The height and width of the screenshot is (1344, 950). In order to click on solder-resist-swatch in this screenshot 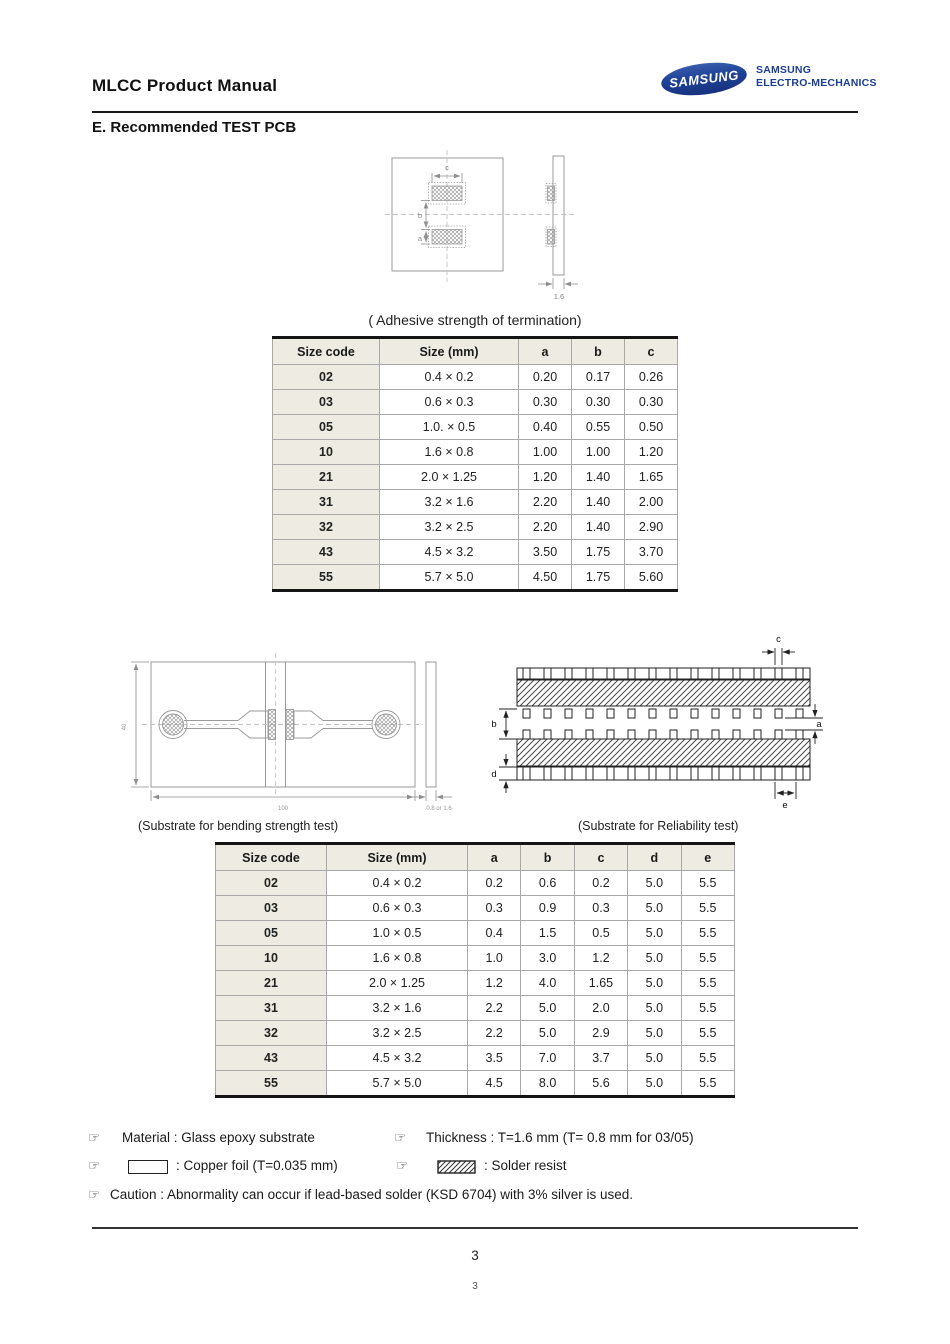, I will do `click(456, 1167)`.